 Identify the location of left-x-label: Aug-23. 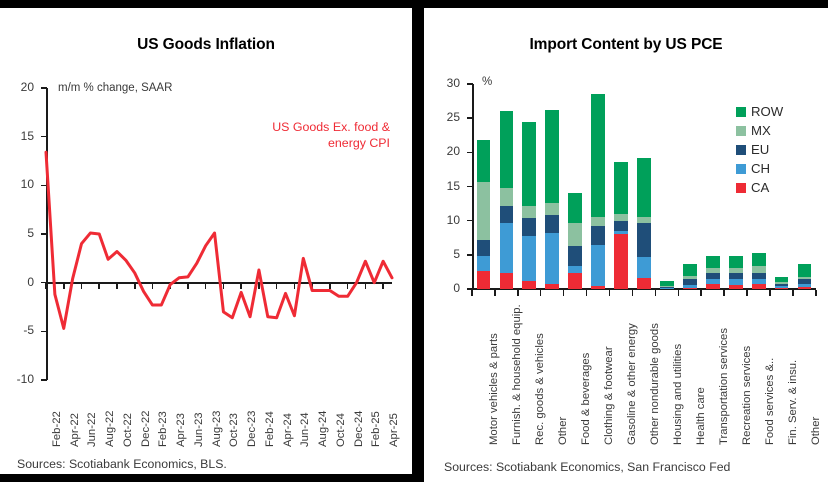
(216, 428).